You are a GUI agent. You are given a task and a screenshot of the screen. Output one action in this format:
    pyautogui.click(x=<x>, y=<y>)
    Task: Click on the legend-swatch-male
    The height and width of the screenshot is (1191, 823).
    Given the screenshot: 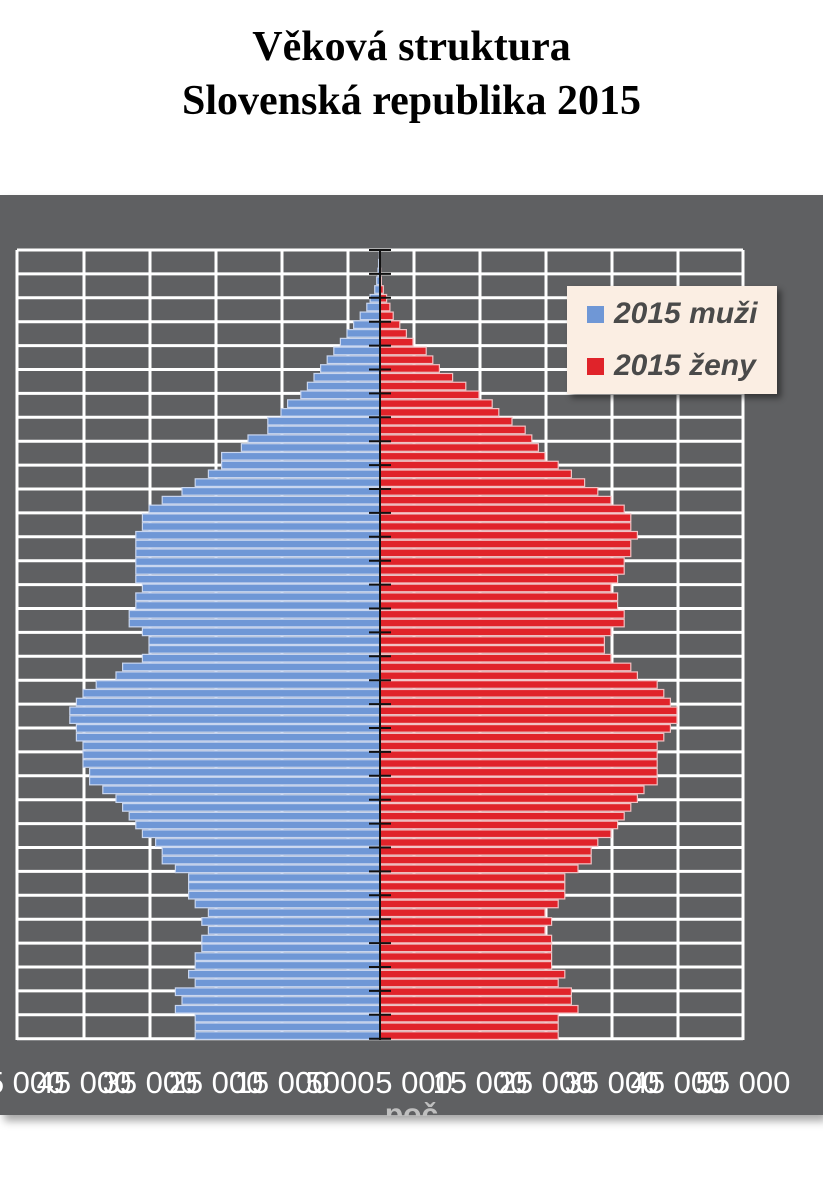 What is the action you would take?
    pyautogui.click(x=595, y=314)
    